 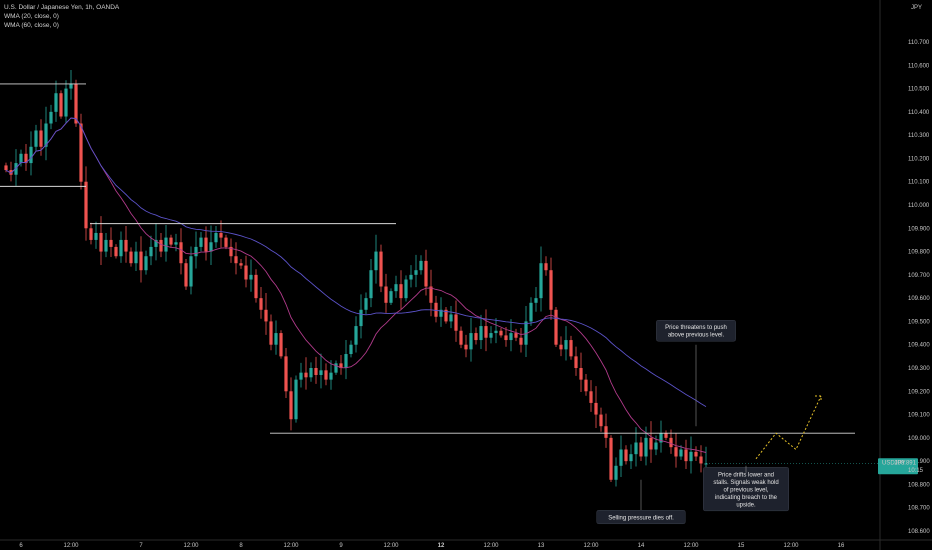 What do you see at coordinates (31, 25) in the screenshot?
I see `wma-60-legend: WMA (60, close, 0)` at bounding box center [31, 25].